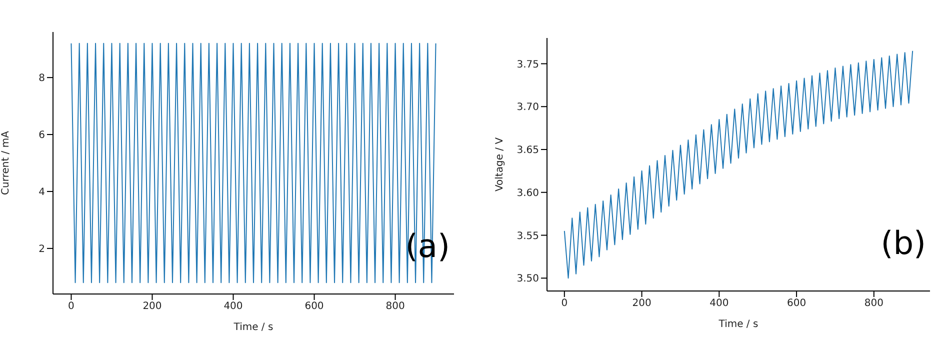 This screenshot has height=337, width=941. Describe the element at coordinates (527, 150) in the screenshot. I see `y-tick-label: 3.65` at that location.